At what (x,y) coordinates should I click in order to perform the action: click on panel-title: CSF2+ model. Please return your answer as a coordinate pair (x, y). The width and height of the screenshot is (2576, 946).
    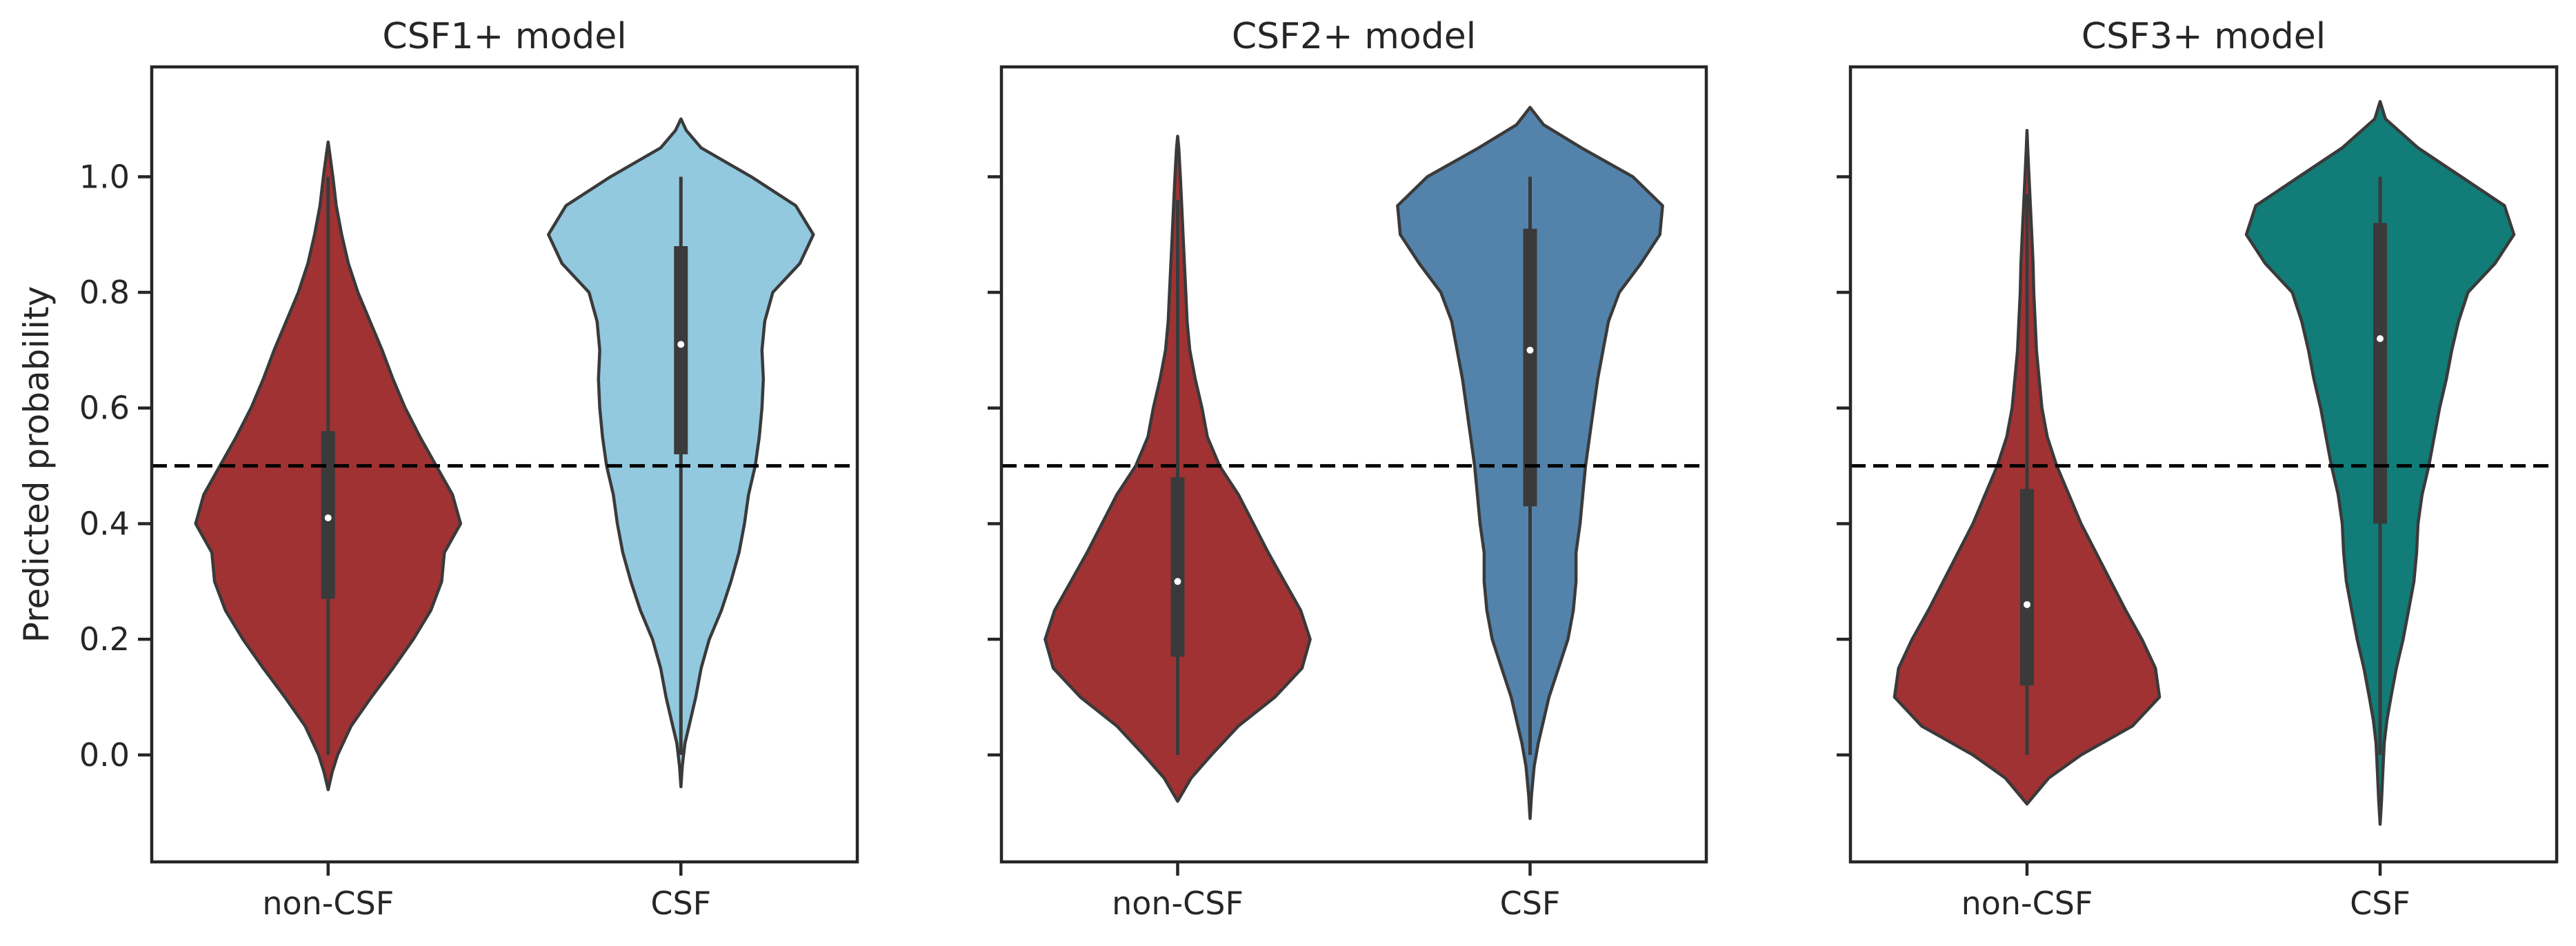
    Looking at the image, I should click on (1354, 36).